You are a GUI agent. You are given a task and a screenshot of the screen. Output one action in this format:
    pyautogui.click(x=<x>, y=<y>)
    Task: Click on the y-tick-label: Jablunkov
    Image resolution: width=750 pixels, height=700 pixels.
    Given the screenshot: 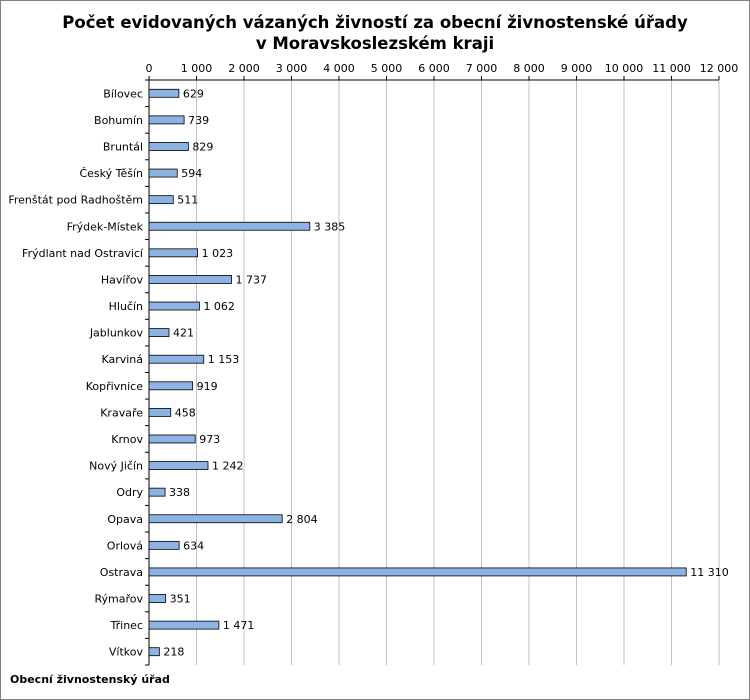 What is the action you would take?
    pyautogui.click(x=116, y=333)
    